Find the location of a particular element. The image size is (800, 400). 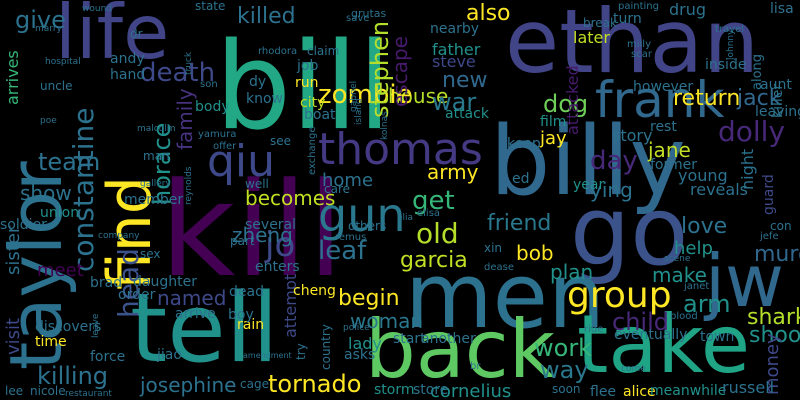

word-nicole: nicole is located at coordinates (48, 391).